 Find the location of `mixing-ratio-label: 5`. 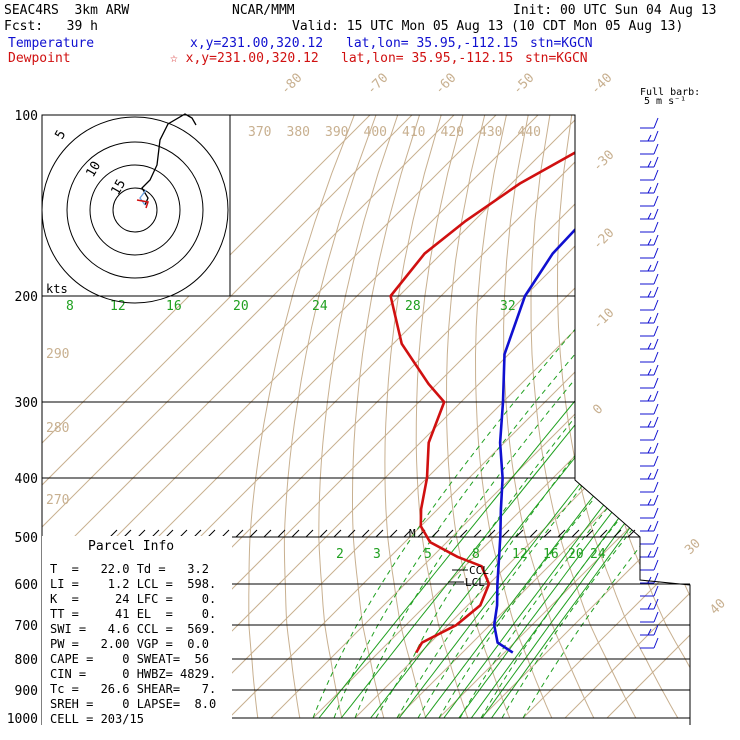

mixing-ratio-label: 5 is located at coordinates (428, 554).